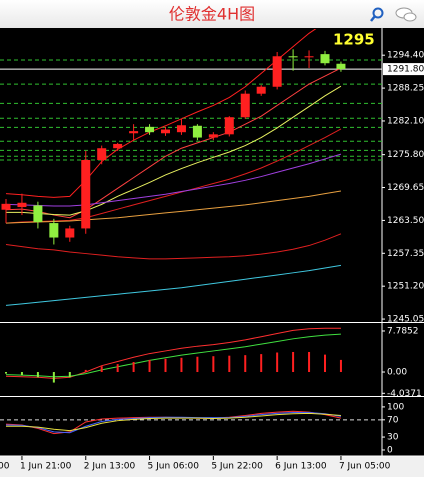 The height and width of the screenshot is (477, 424). What do you see at coordinates (365, 467) in the screenshot?
I see `x-tick-label: 7 Jun 05:00` at bounding box center [365, 467].